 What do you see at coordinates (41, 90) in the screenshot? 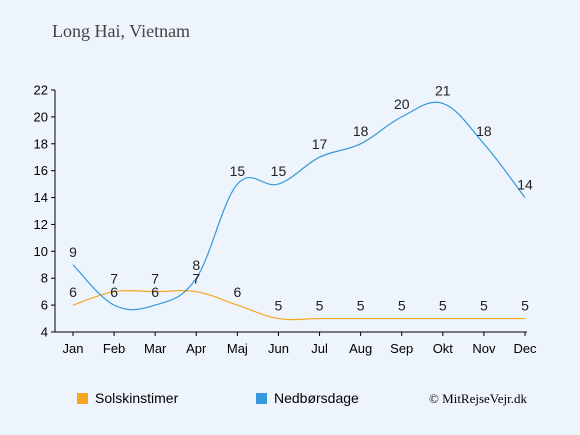
I see `y-tick-label: 22` at bounding box center [41, 90].